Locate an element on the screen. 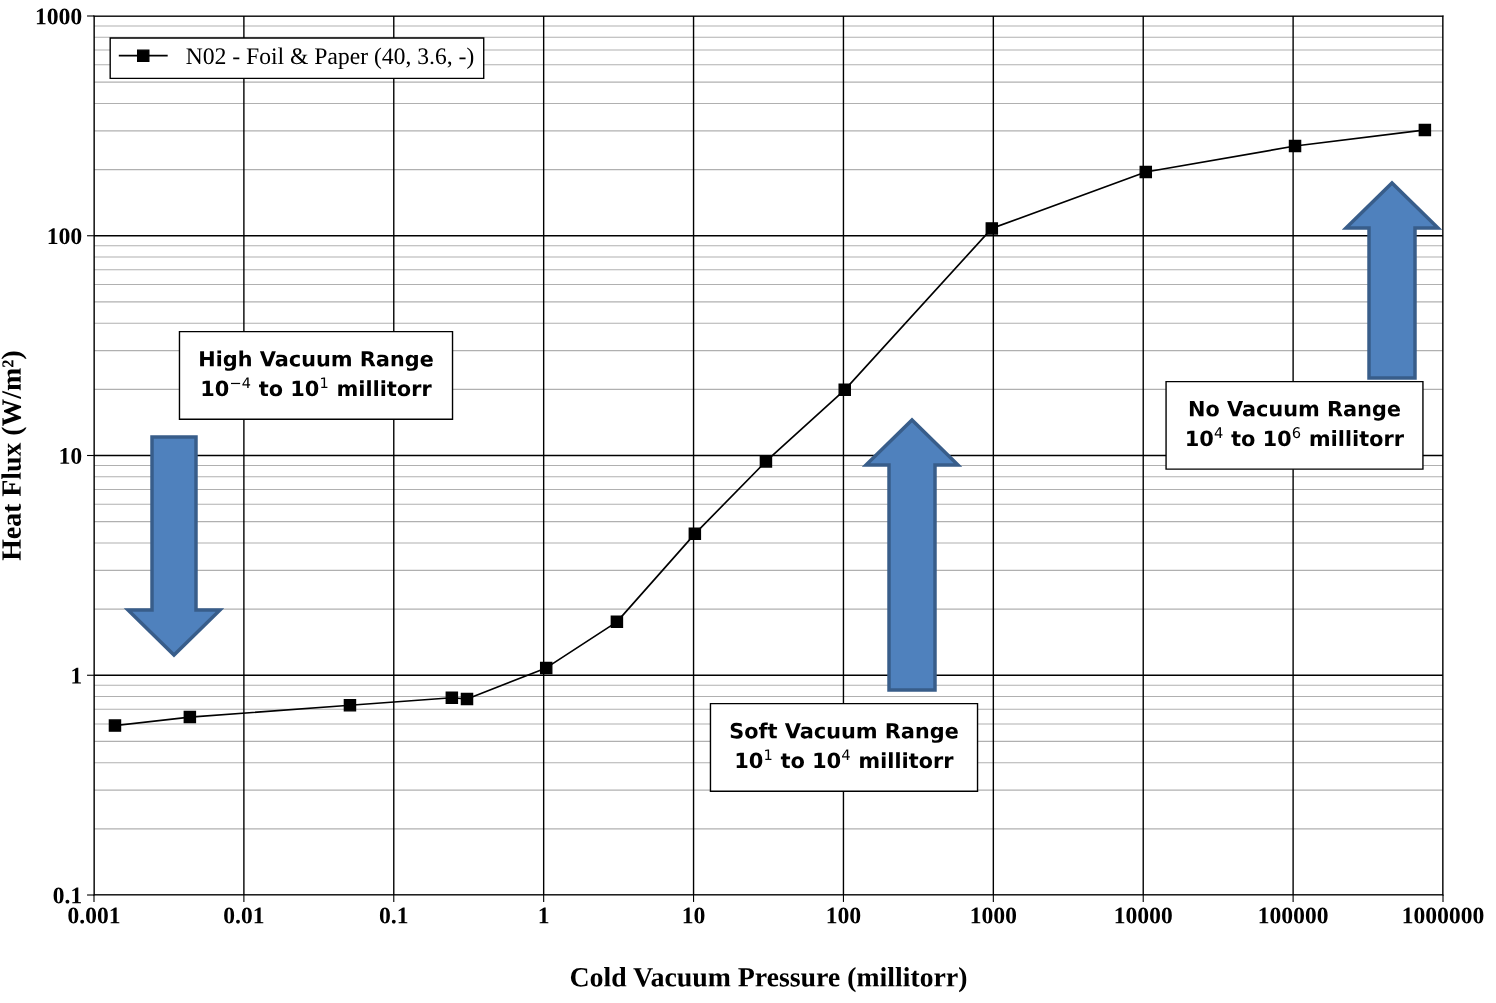 The image size is (1496, 1003). x-tick-label: 10000 is located at coordinates (1143, 915).